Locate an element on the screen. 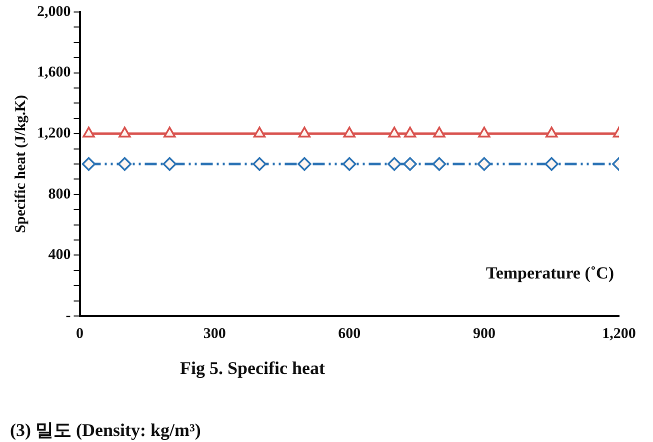 The image size is (653, 442). text: (3) 밀도 (Density: kg/m³) is located at coordinates (105, 430).